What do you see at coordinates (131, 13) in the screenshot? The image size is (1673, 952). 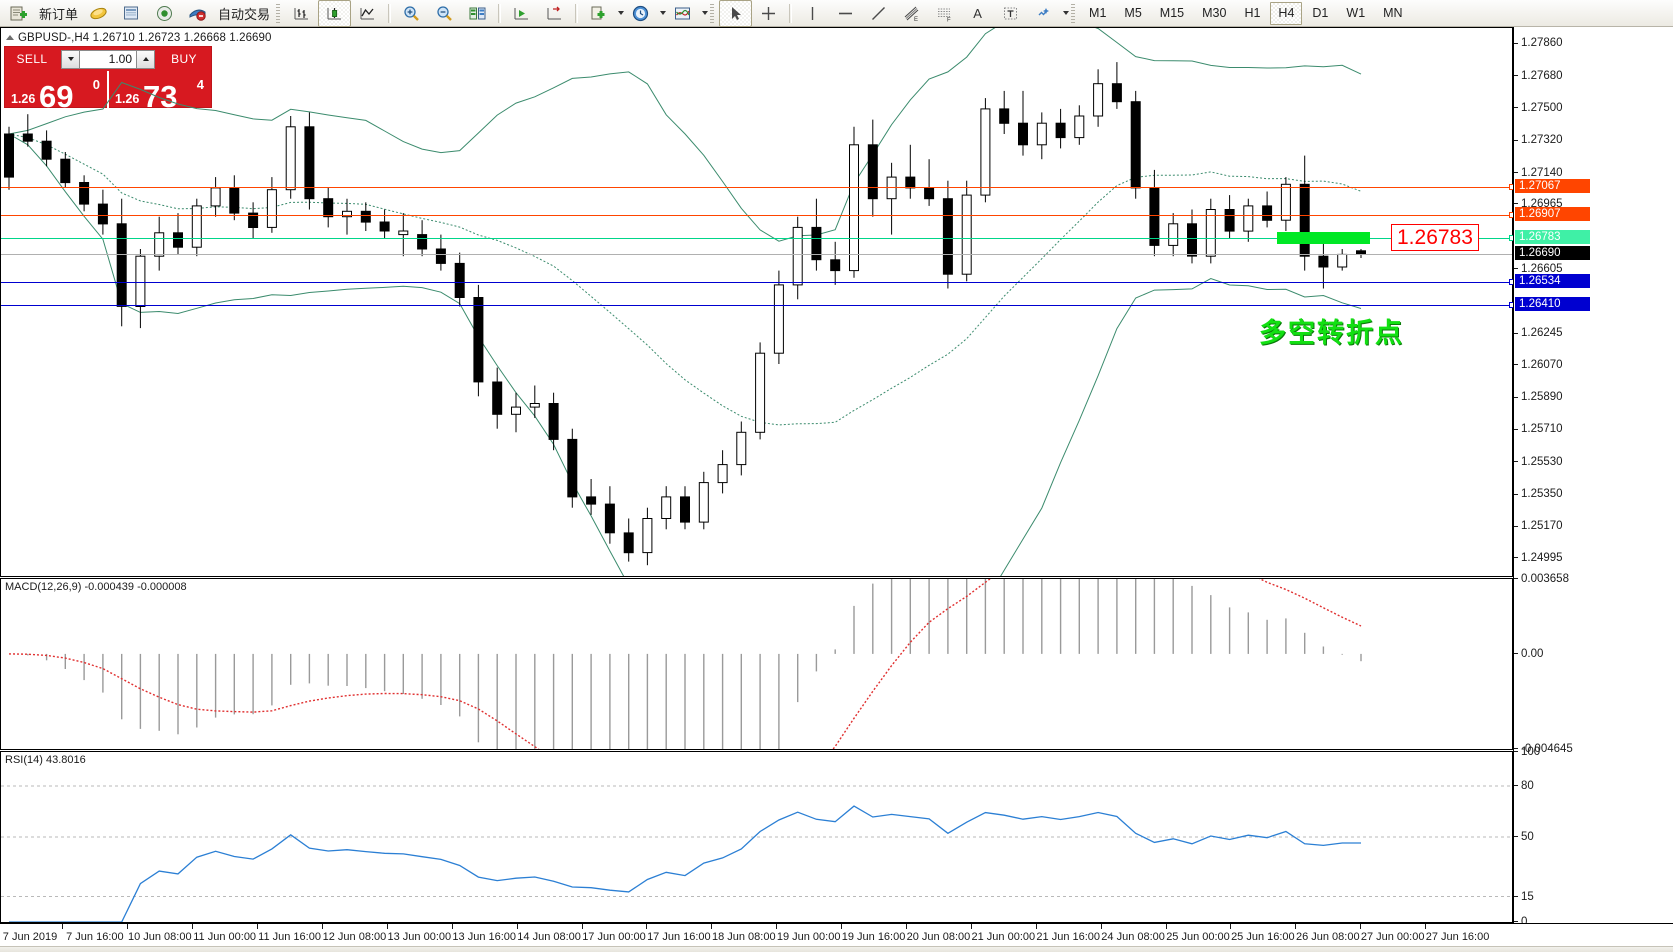 I see `data-window-icon` at bounding box center [131, 13].